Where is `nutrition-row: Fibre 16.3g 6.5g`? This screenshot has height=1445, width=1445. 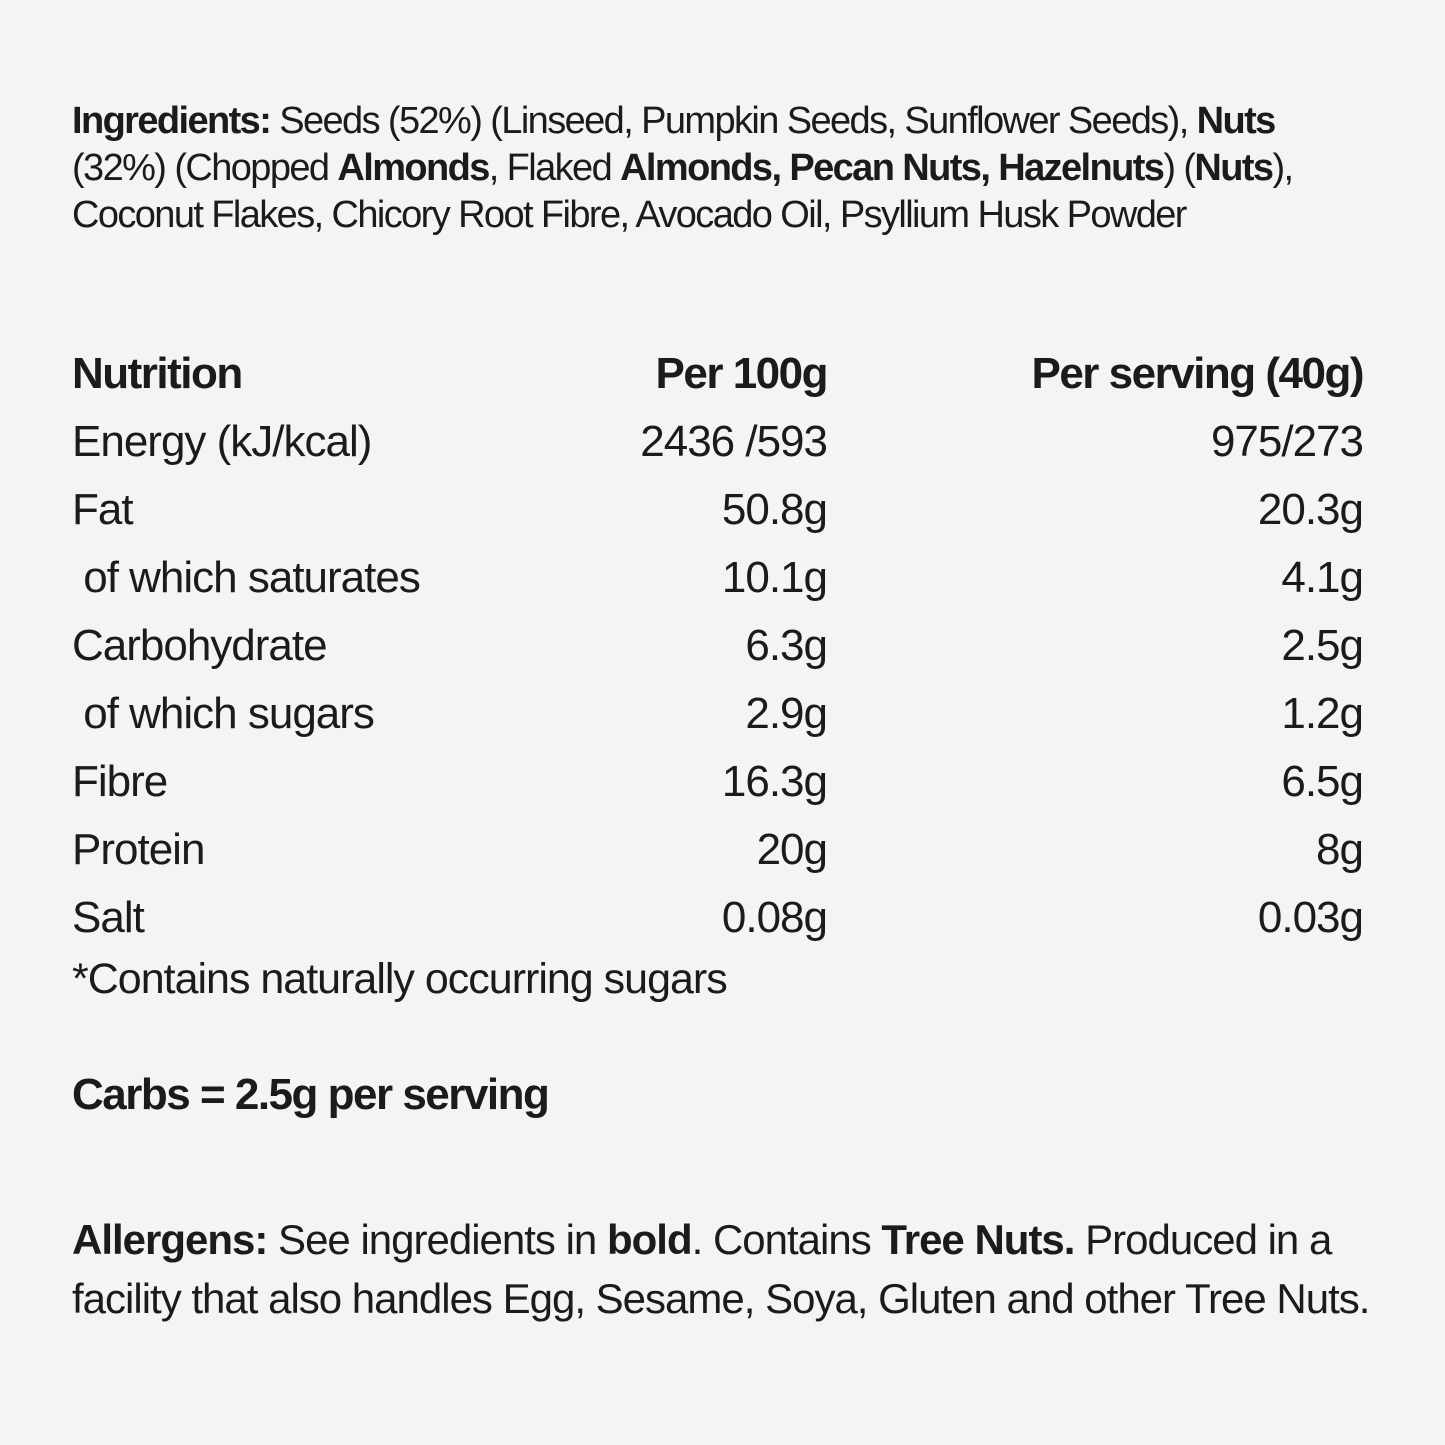 nutrition-row: Fibre 16.3g 6.5g is located at coordinates (718, 782).